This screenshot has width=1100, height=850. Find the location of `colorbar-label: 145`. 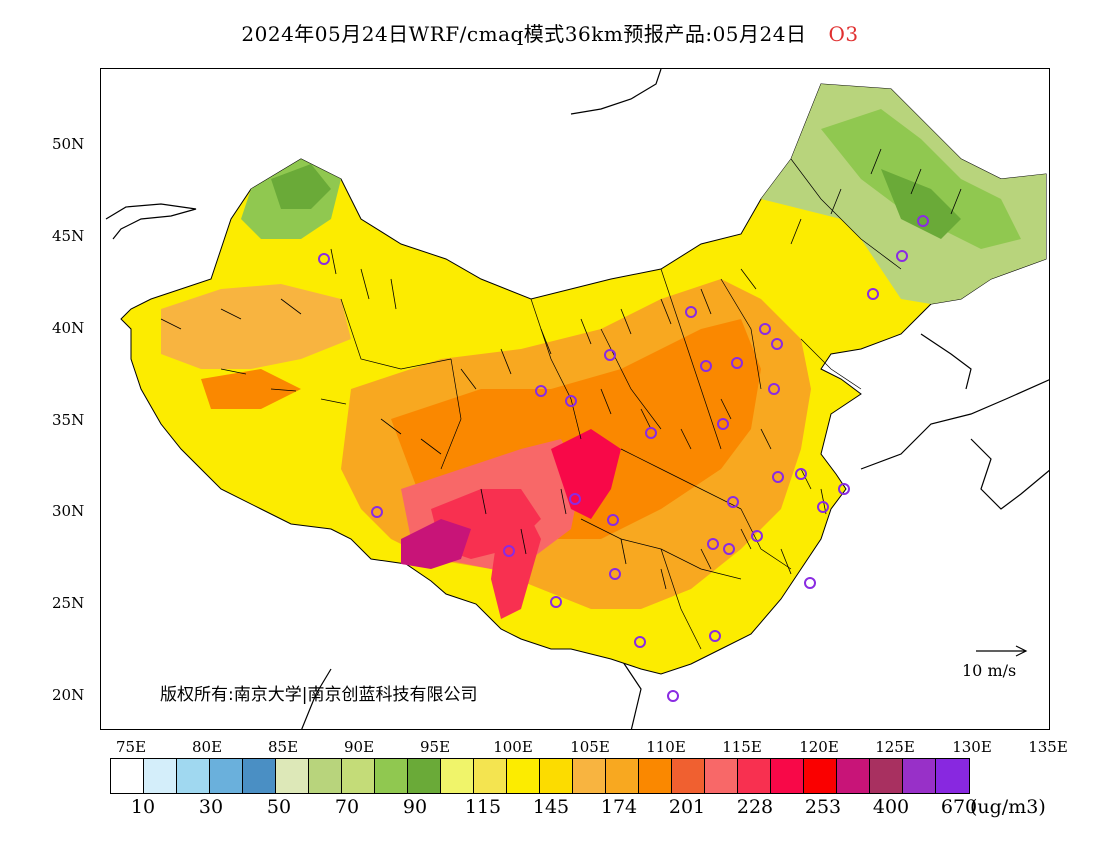

colorbar-label: 145 is located at coordinates (551, 807).